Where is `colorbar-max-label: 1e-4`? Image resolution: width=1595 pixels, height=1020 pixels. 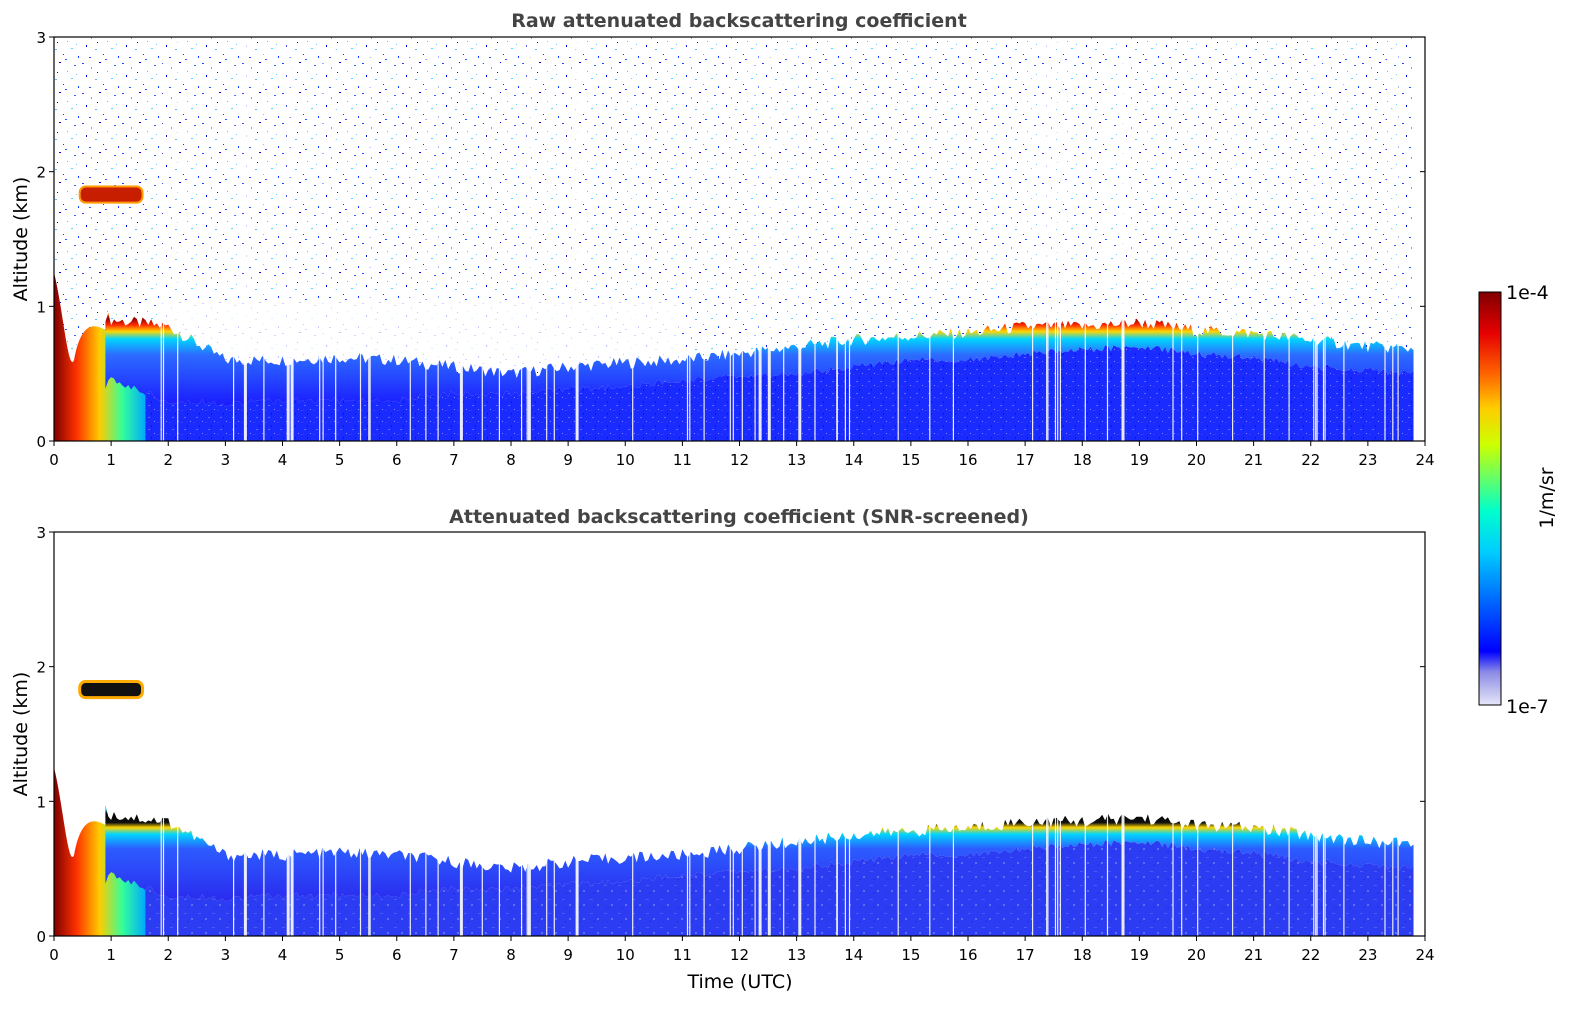 colorbar-max-label: 1e-4 is located at coordinates (1527, 293).